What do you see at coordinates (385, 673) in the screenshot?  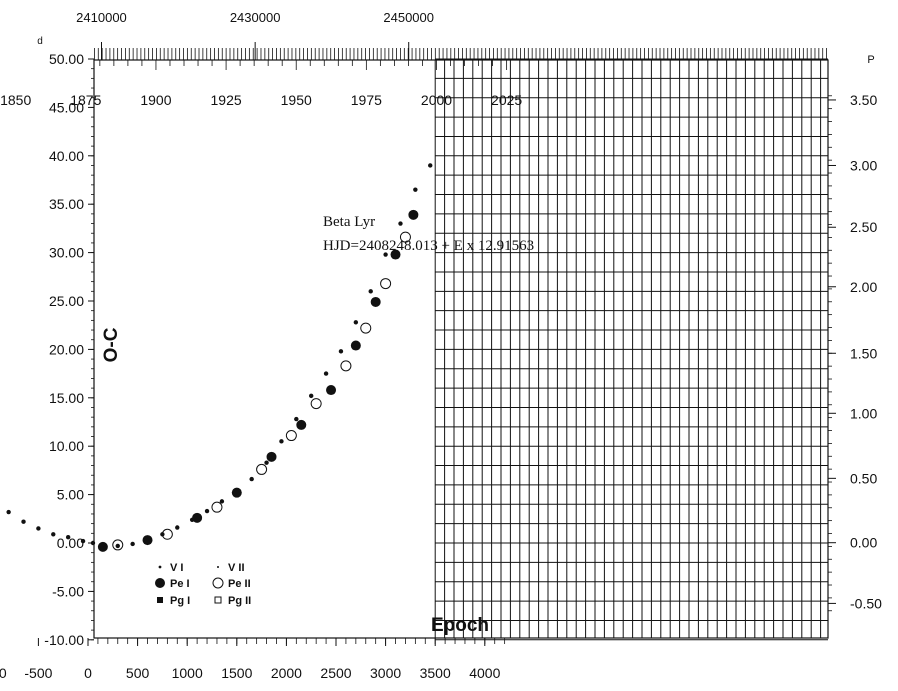 I see `x-tick-label: 3000` at bounding box center [385, 673].